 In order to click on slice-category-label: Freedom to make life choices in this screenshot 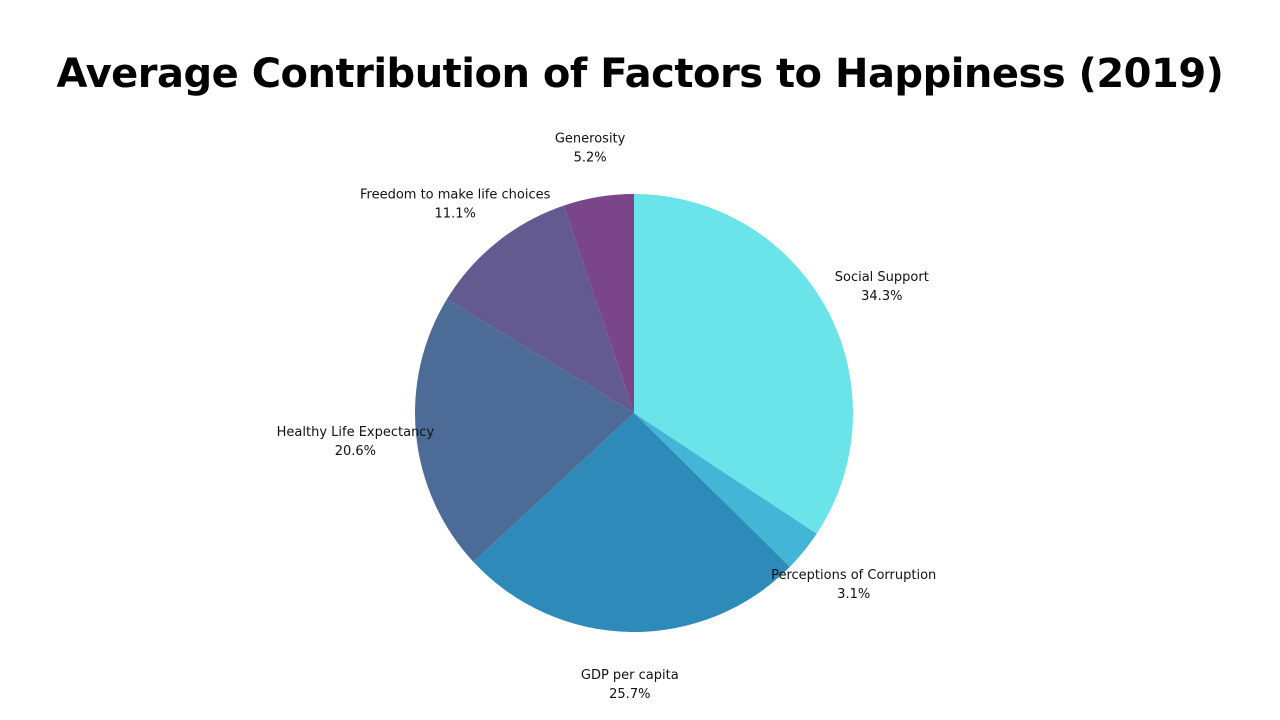, I will do `click(455, 194)`.